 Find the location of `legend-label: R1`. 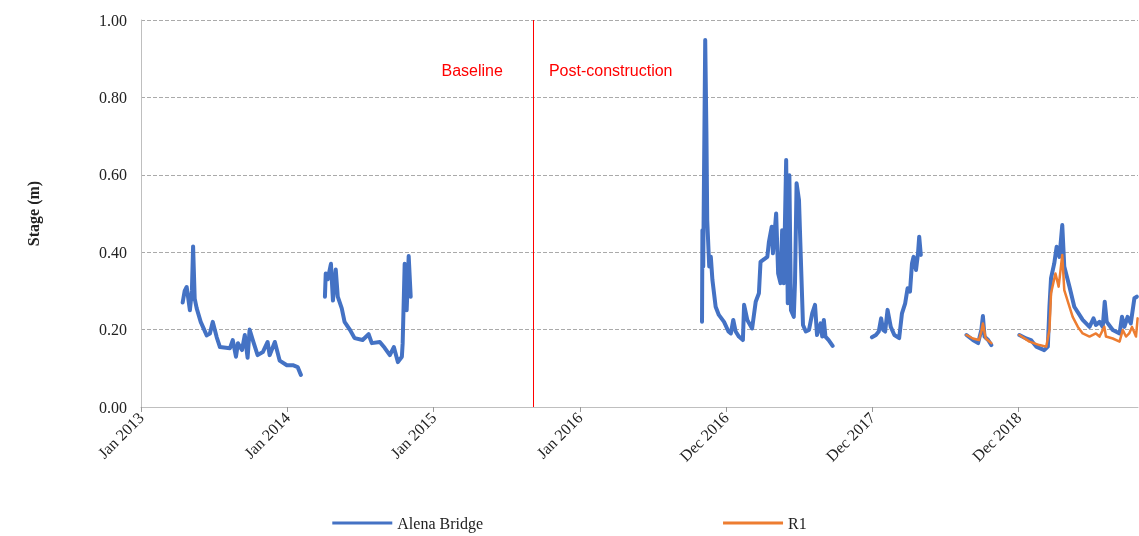

legend-label: R1 is located at coordinates (797, 523).